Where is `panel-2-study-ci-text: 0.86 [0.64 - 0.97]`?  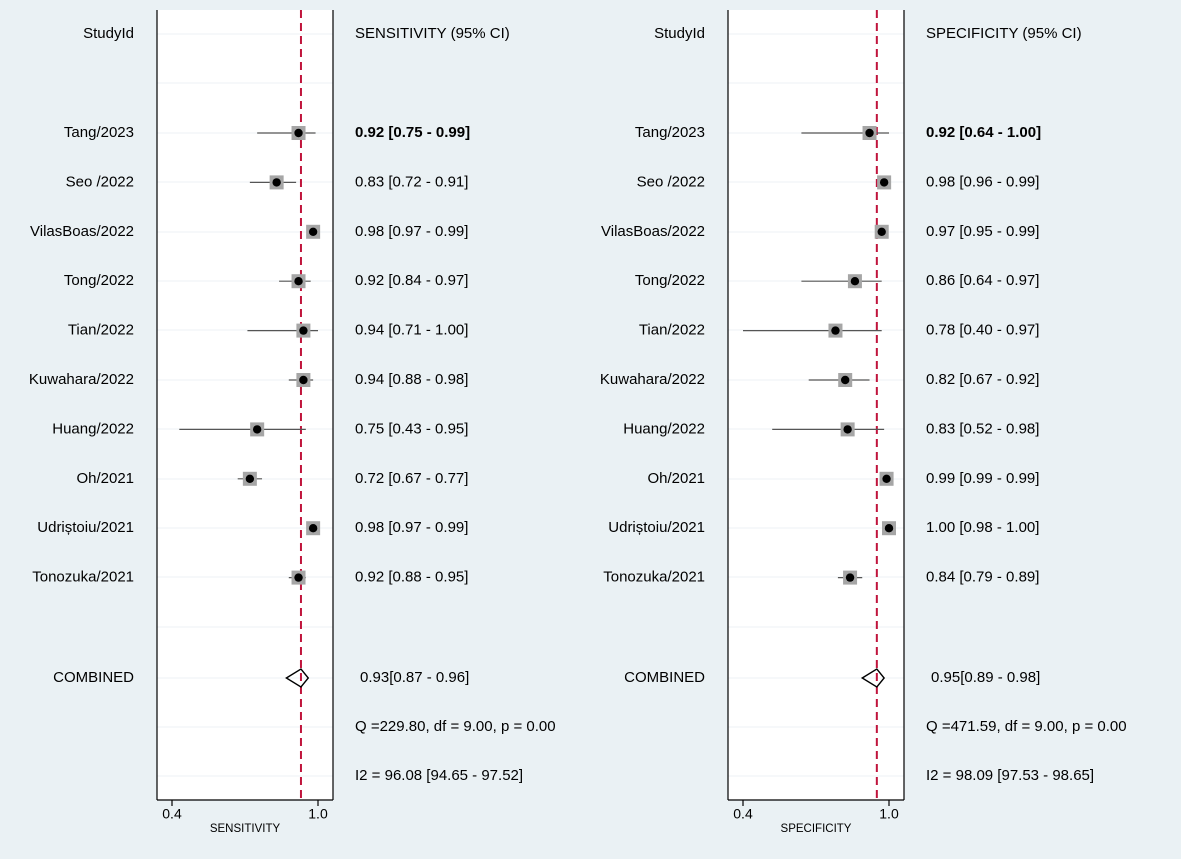
panel-2-study-ci-text: 0.86 [0.64 - 0.97] is located at coordinates (982, 280).